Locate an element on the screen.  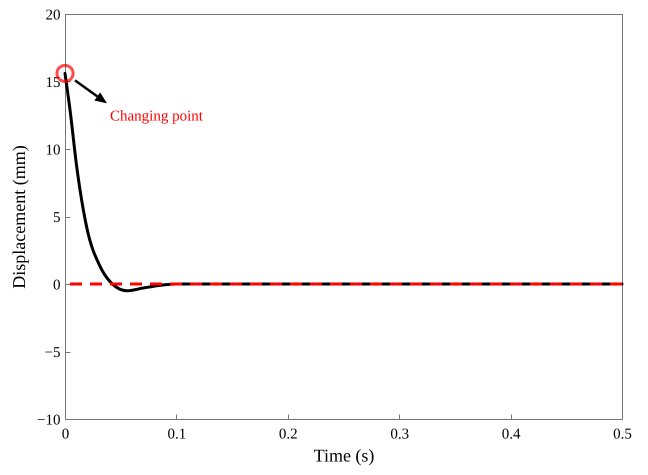
y-tick-label: 5 is located at coordinates (56, 218).